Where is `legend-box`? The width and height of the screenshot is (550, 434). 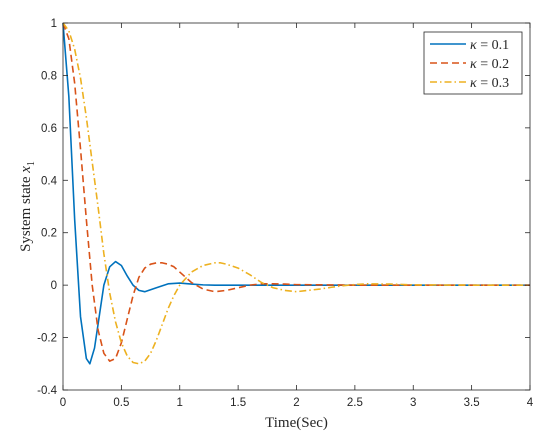
legend-box is located at coordinates (473, 63).